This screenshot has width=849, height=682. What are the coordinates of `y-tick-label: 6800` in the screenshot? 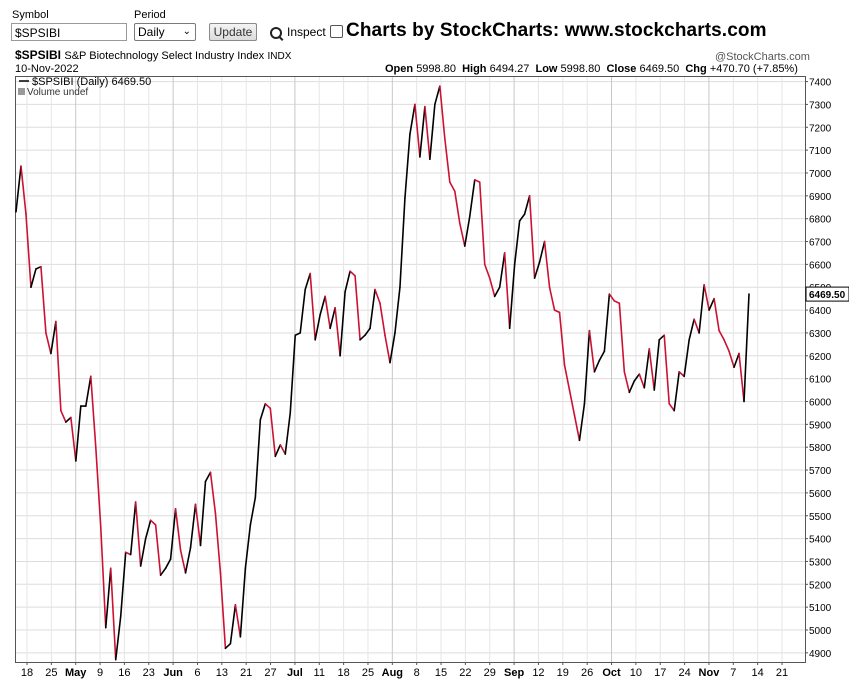 It's located at (820, 220).